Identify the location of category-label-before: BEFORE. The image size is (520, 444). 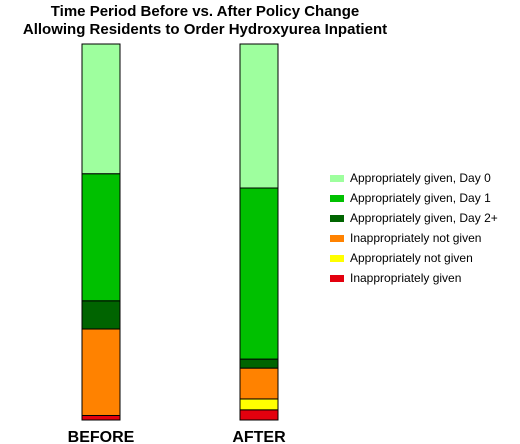
(101, 436).